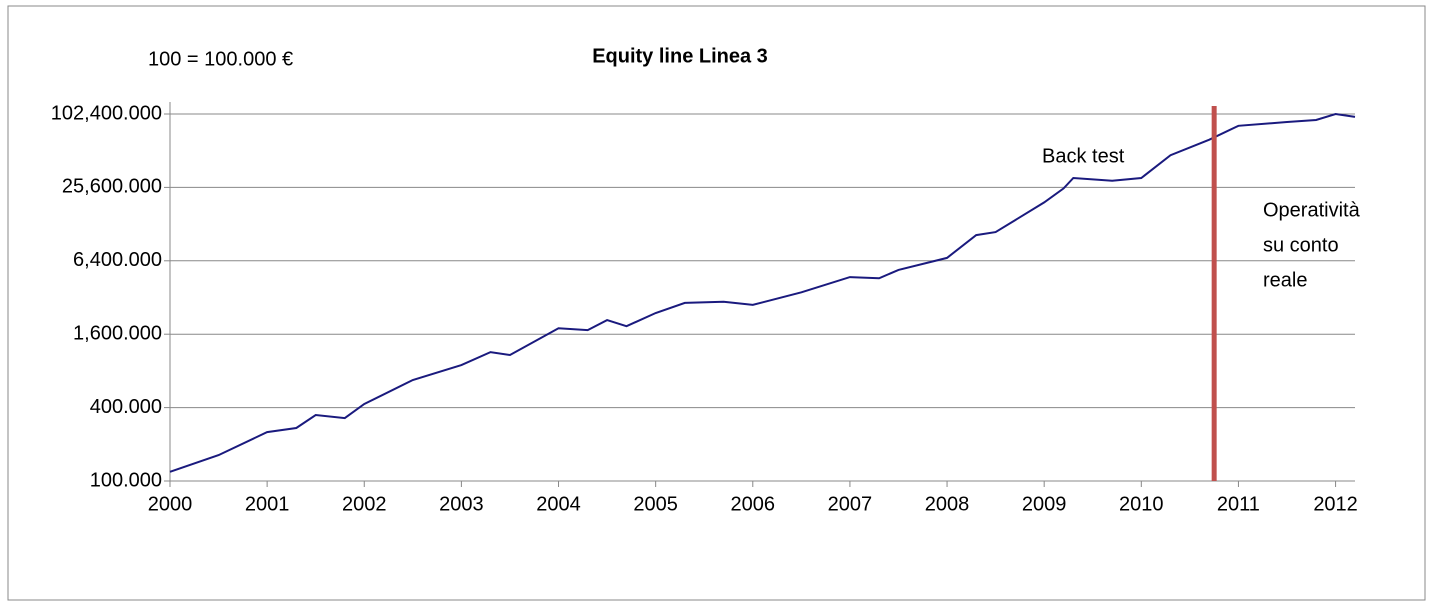 The image size is (1434, 611). Describe the element at coordinates (680, 56) in the screenshot. I see `chart-title: Equity line Linea 3` at that location.